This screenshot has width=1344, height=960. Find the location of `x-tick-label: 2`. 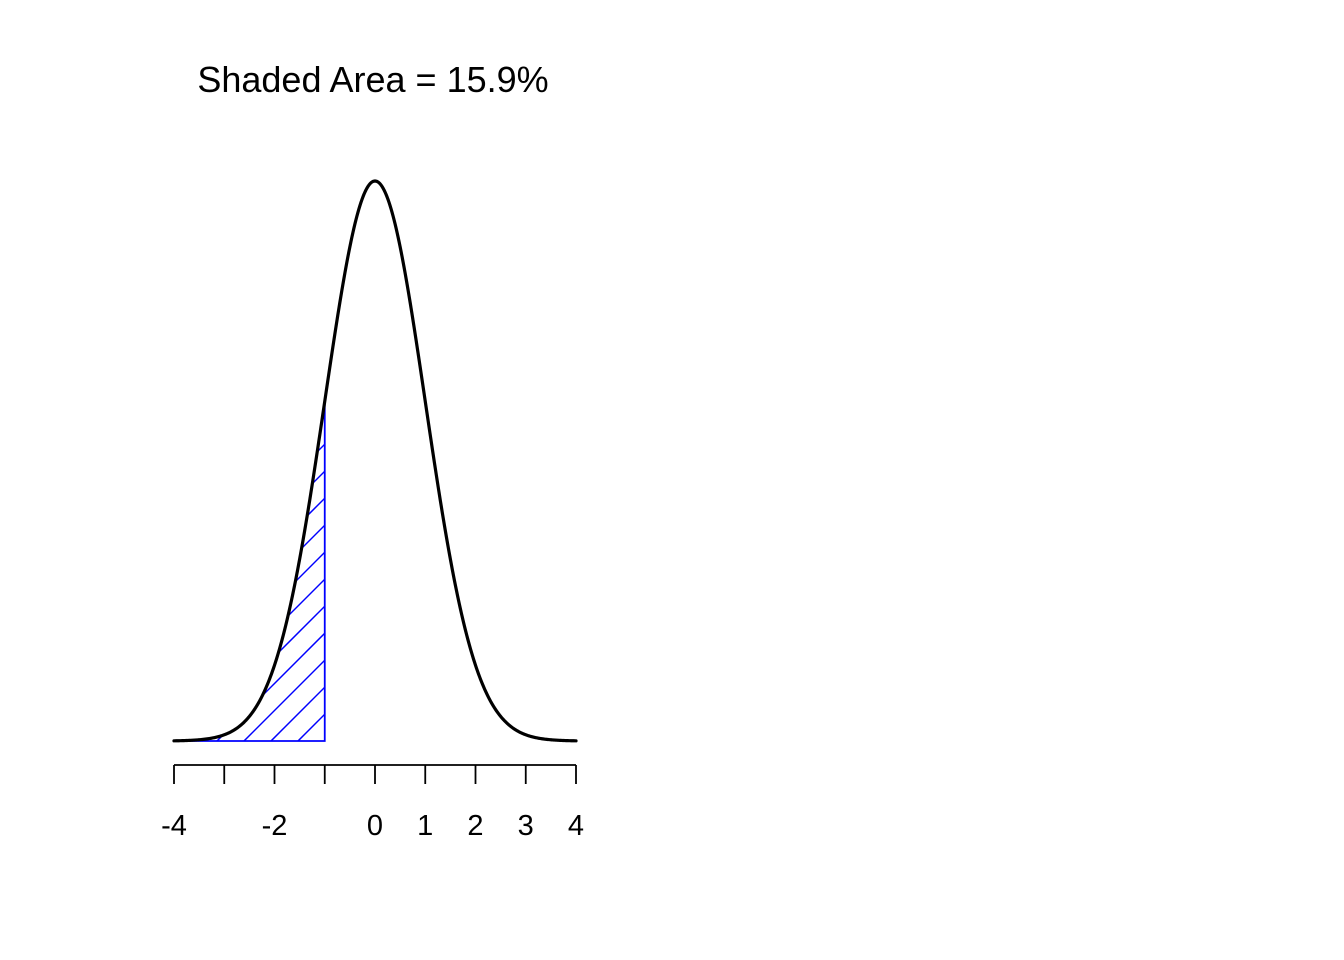

x-tick-label: 2 is located at coordinates (475, 826).